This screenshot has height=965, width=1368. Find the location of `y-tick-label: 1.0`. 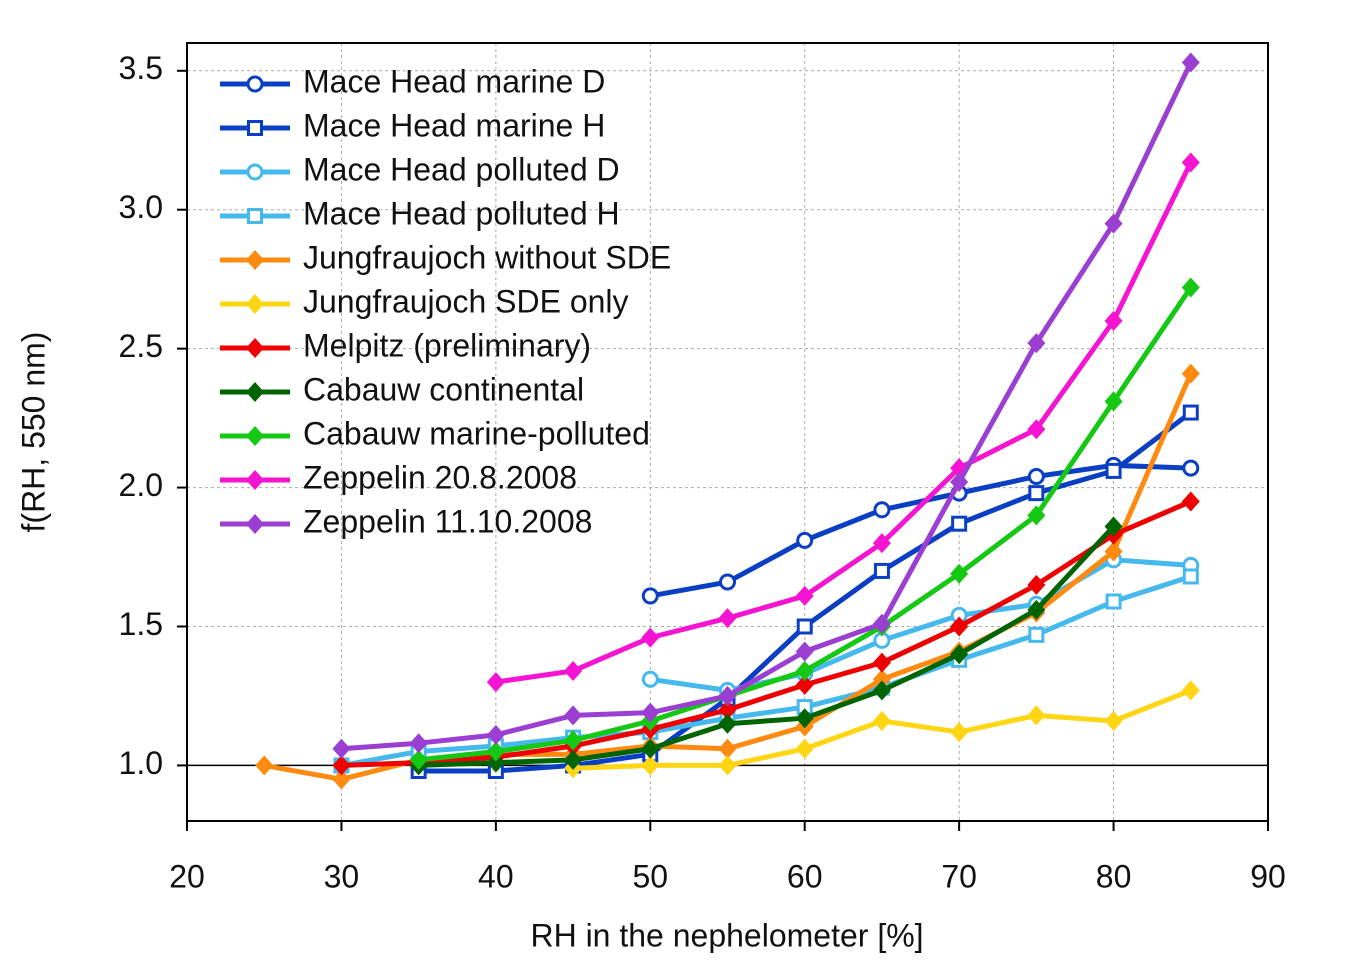

y-tick-label: 1.0 is located at coordinates (141, 763).